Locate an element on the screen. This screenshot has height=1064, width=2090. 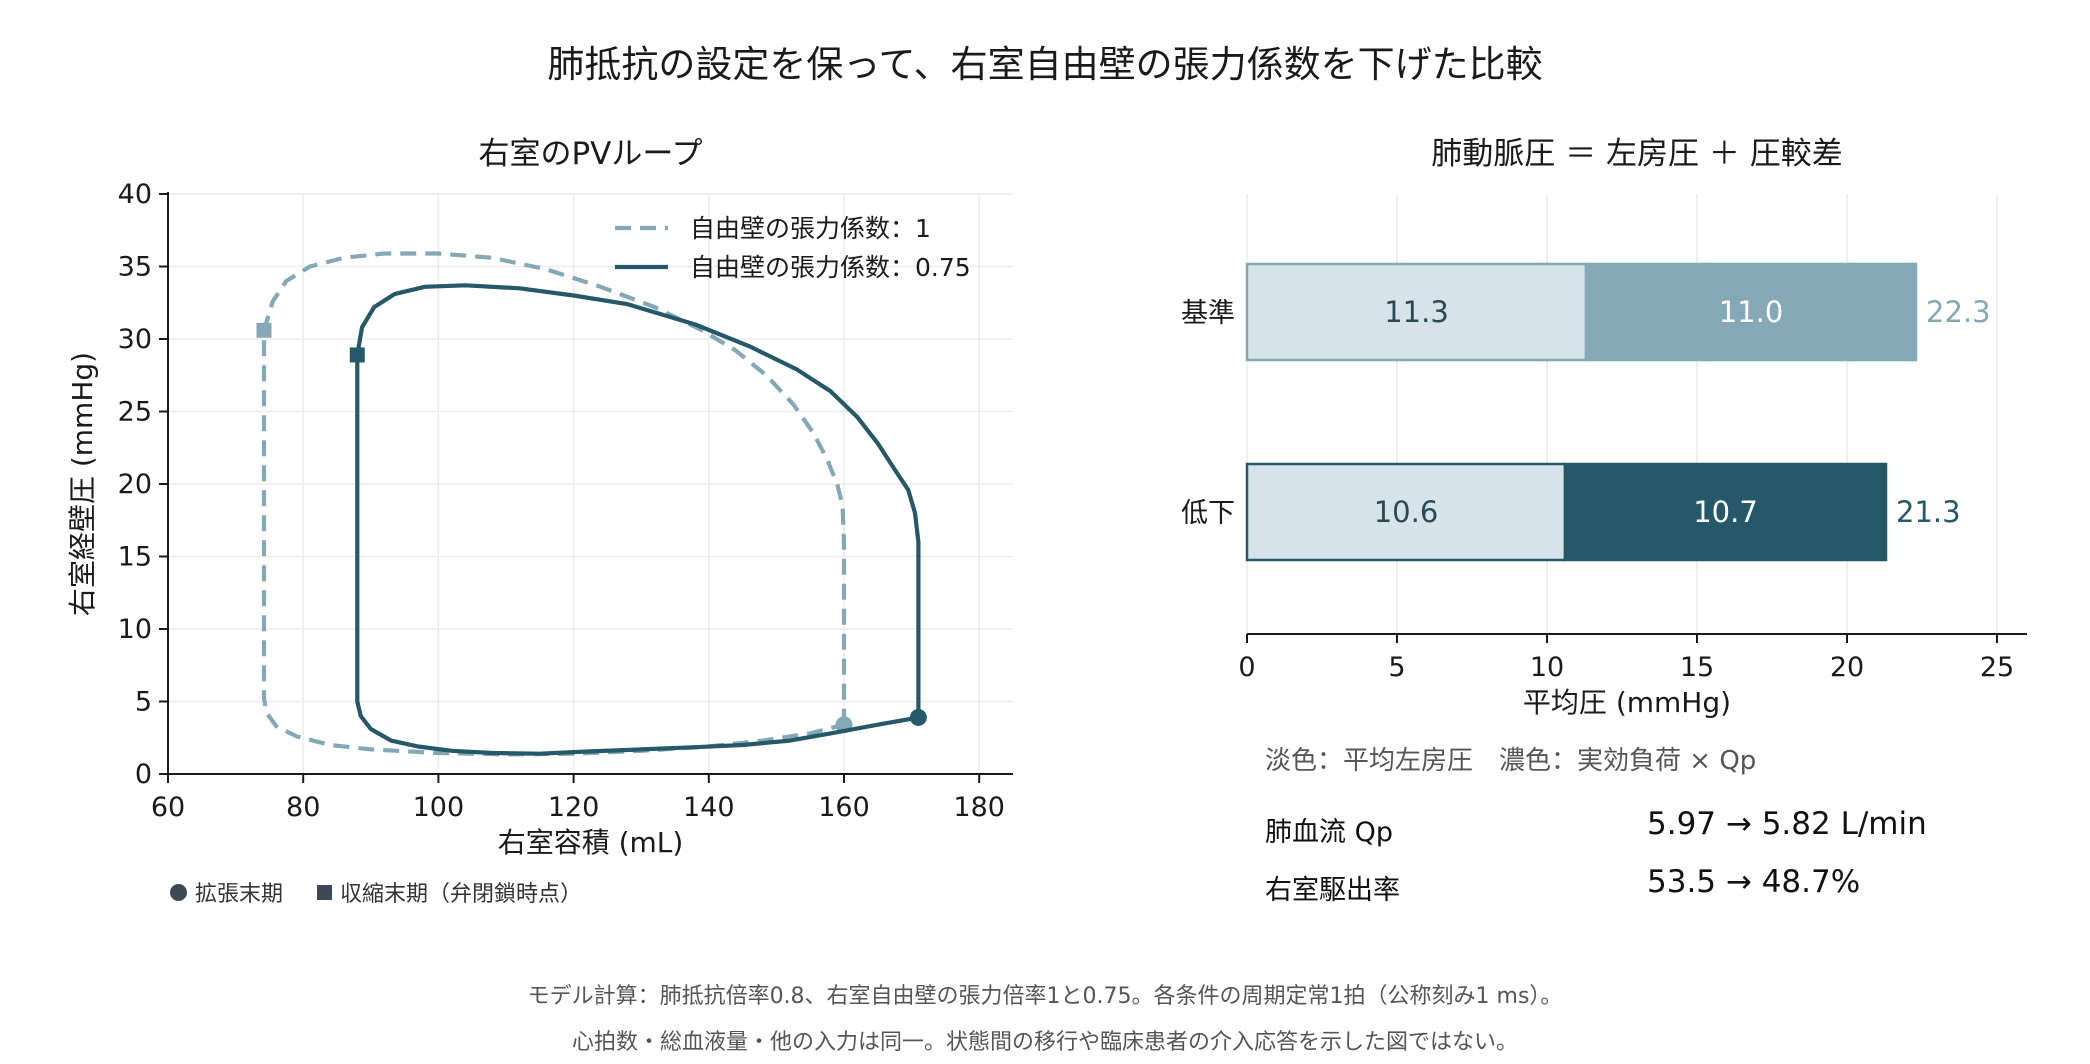
pv-loop-title: 右室のPVループ is located at coordinates (590, 154).